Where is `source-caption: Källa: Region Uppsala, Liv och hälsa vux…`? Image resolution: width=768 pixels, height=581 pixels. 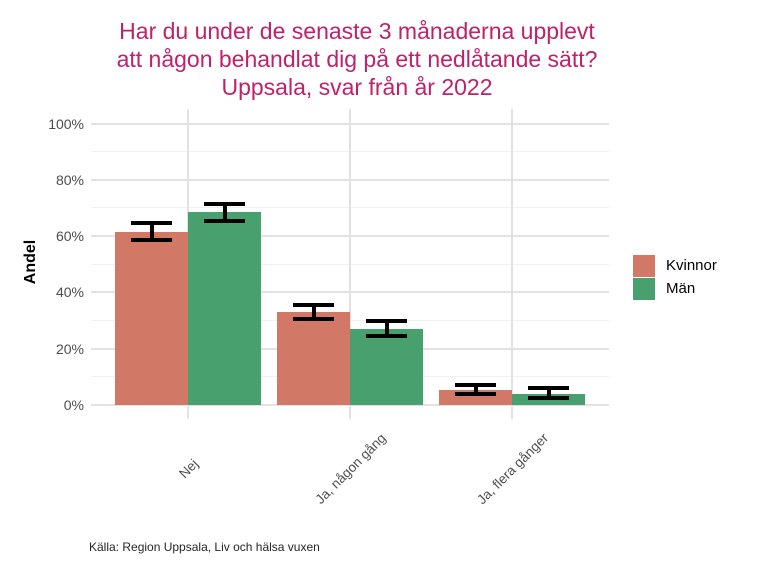 source-caption: Källa: Region Uppsala, Liv och hälsa vux… is located at coordinates (204, 547).